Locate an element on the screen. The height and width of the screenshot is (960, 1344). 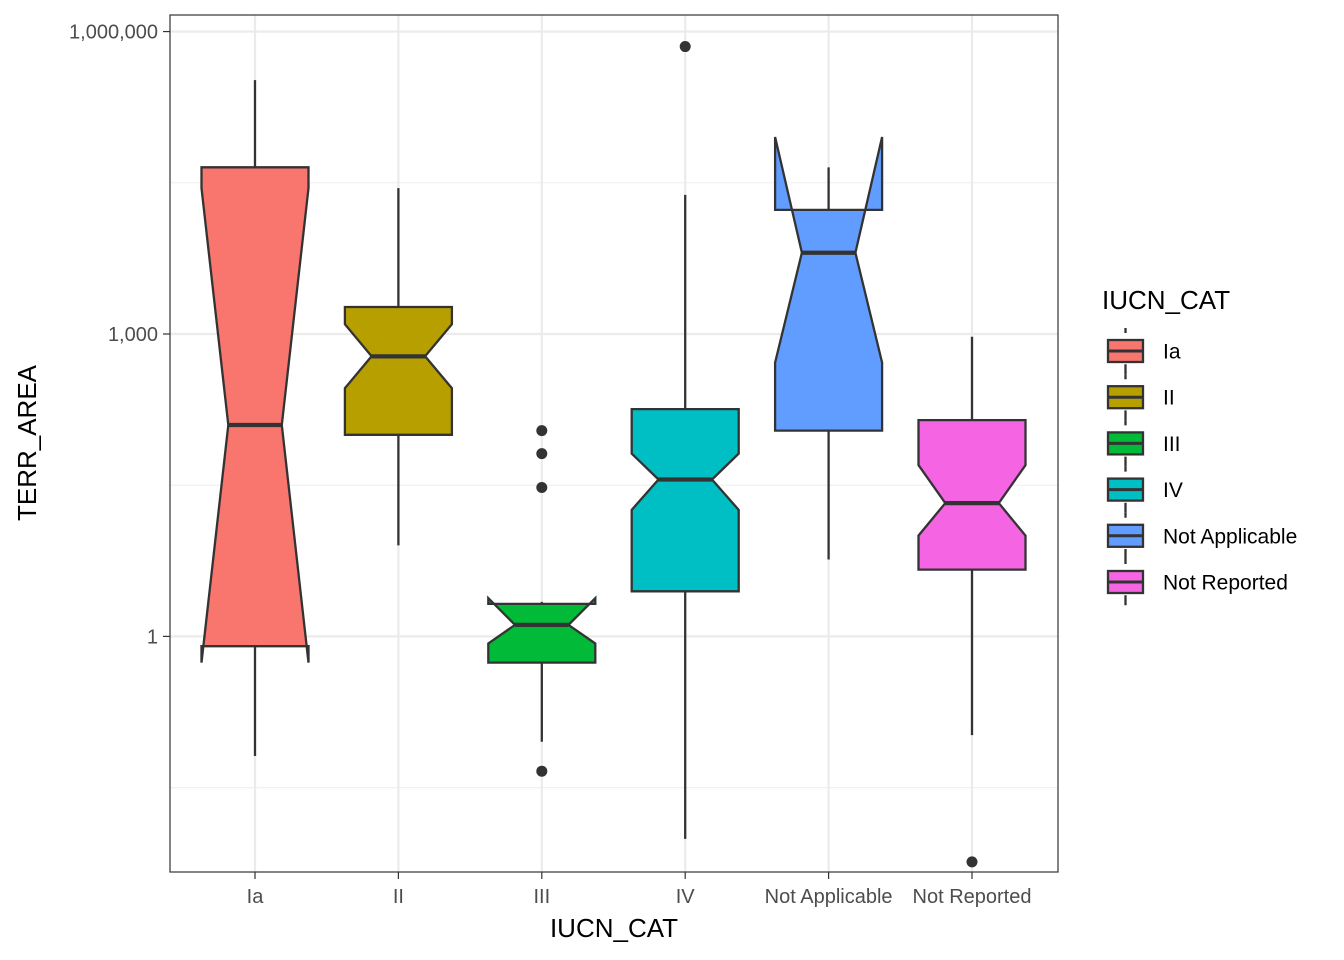
y-axis: 1 1,000 1,000,000 is located at coordinates (119, 335).